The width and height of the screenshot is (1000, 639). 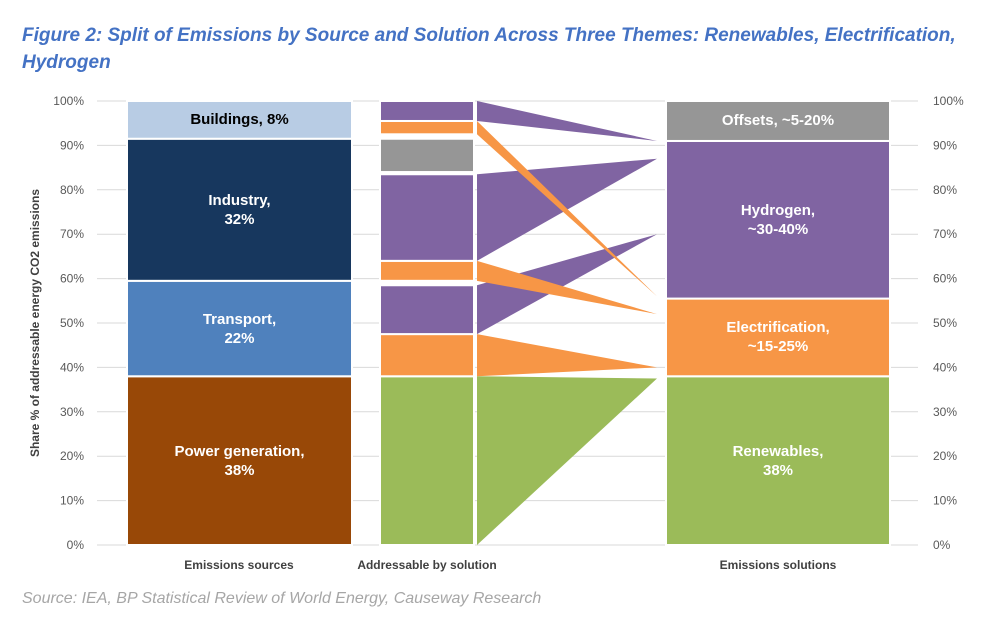 I want to click on y-tick-label-right: 100%, so click(x=948, y=101).